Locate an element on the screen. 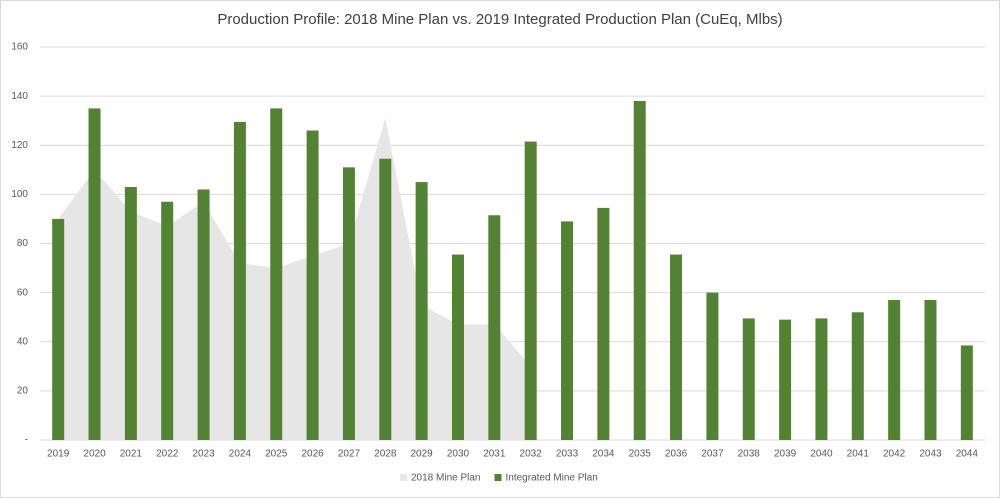 This screenshot has width=1000, height=498. x-tick-label: 2038 is located at coordinates (749, 454).